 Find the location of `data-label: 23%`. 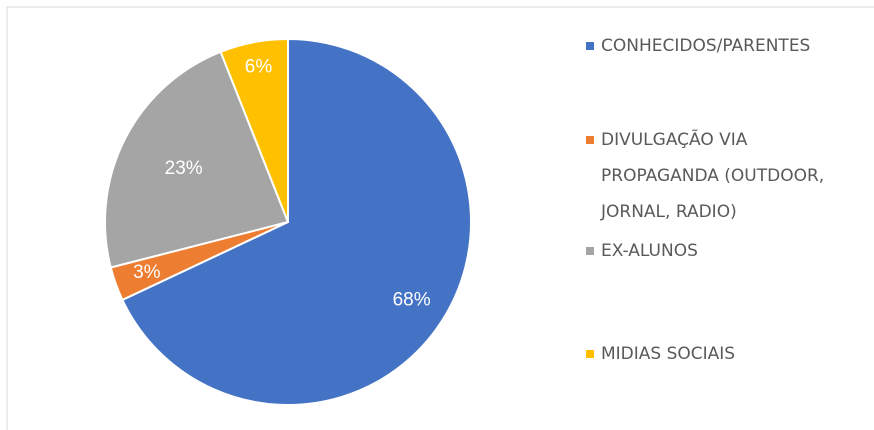

data-label: 23% is located at coordinates (184, 168).